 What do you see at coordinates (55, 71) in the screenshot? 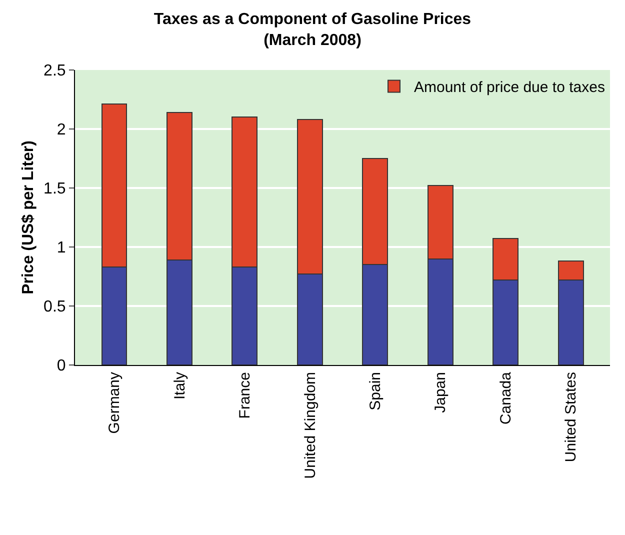
I see `y-tick-label: 2.5` at bounding box center [55, 71].